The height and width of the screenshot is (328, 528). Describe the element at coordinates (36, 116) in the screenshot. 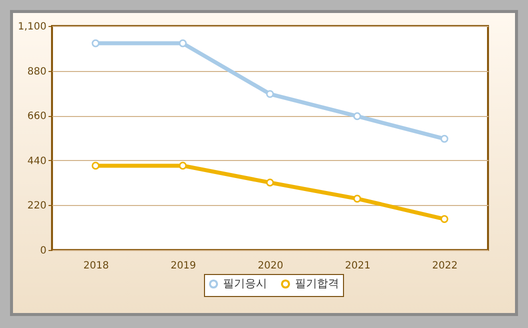

I see `y-tick-label: 660` at that location.